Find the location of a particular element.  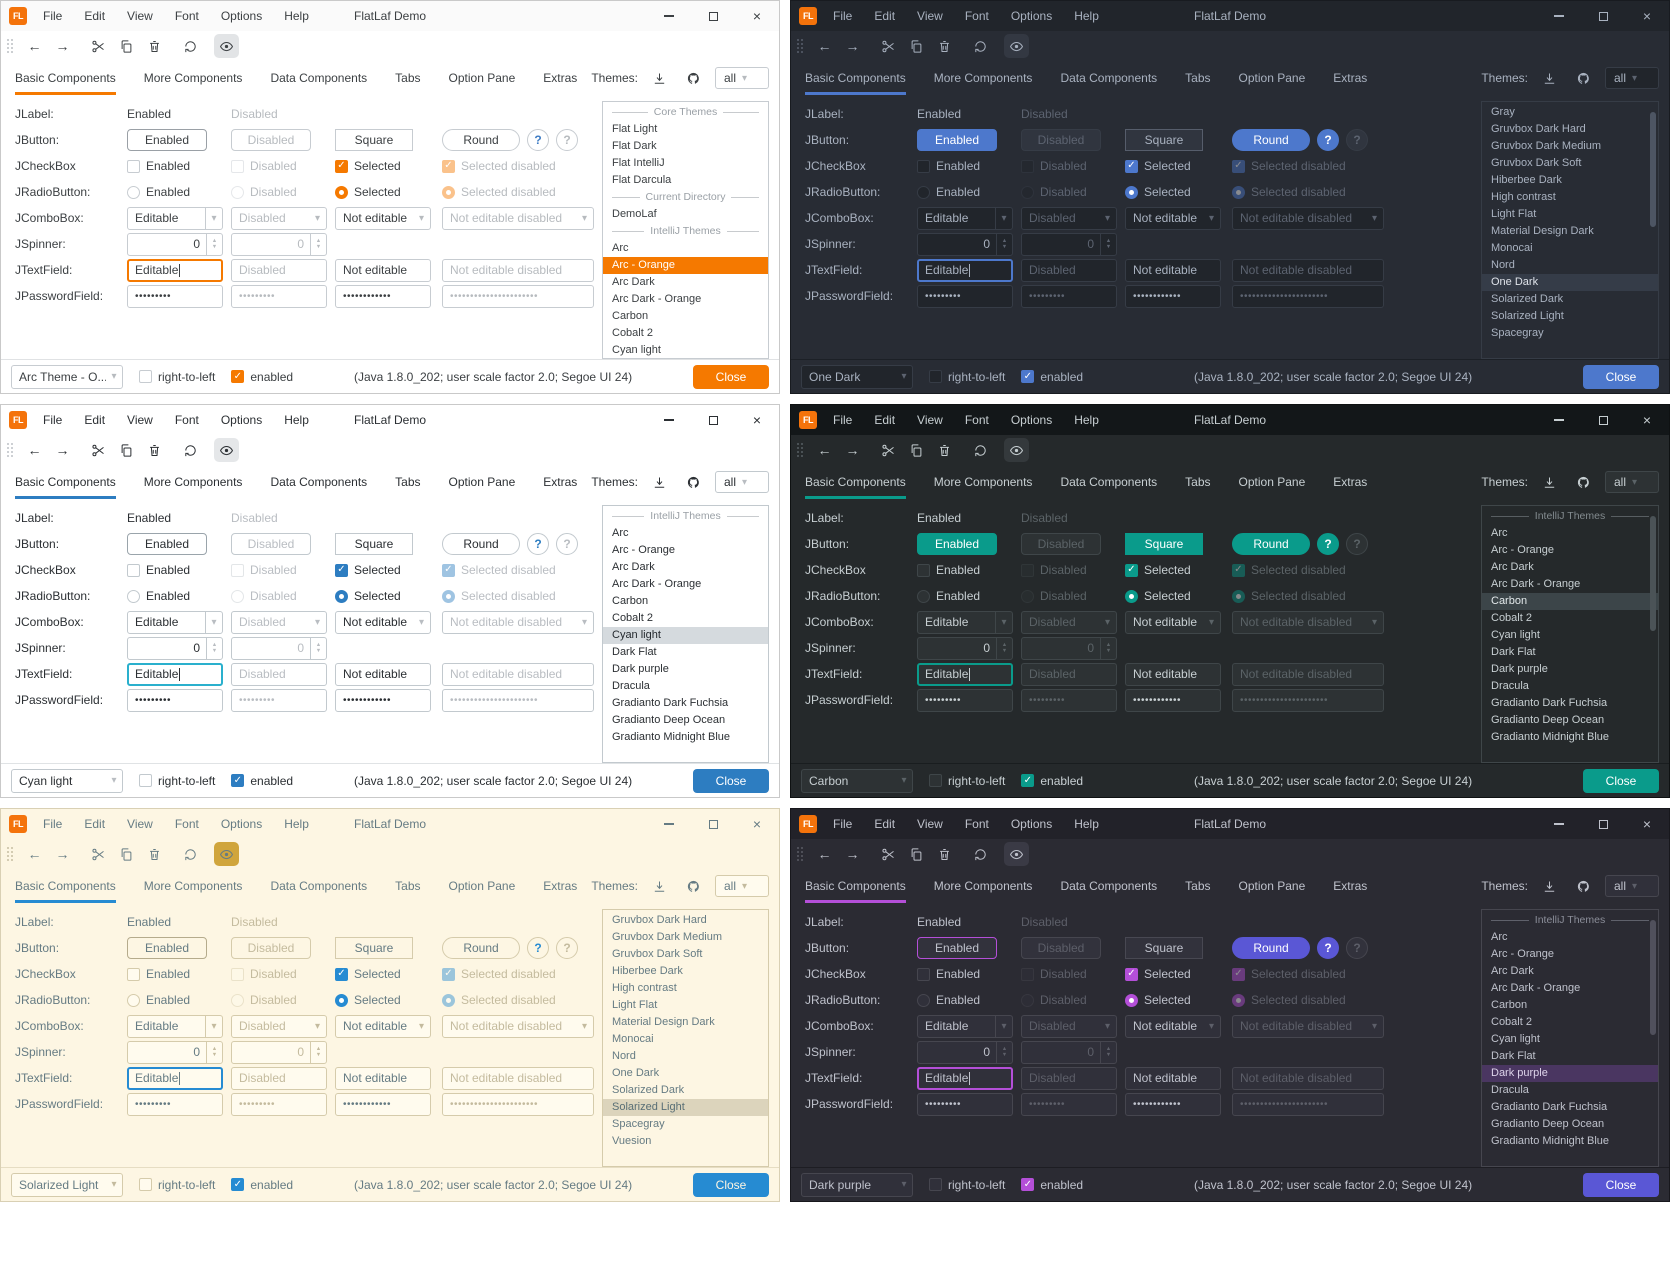

menu-font: Font is located at coordinates (186, 420).